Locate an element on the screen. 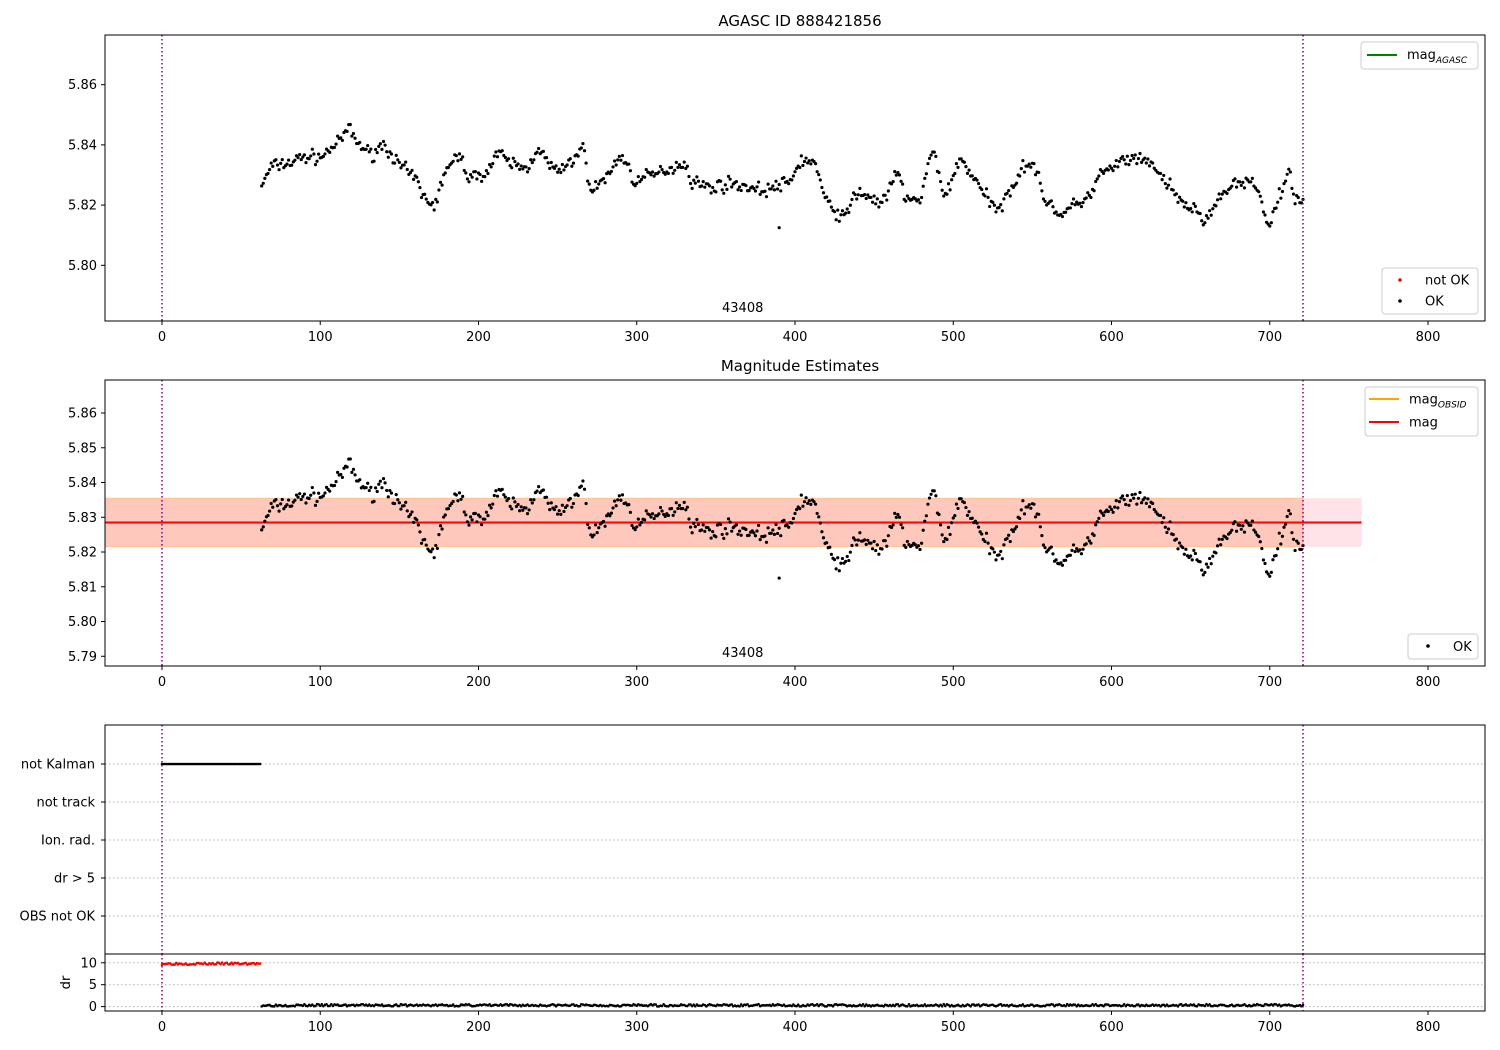 The height and width of the screenshot is (1050, 1500). x-tick-label: 0 is located at coordinates (162, 337).